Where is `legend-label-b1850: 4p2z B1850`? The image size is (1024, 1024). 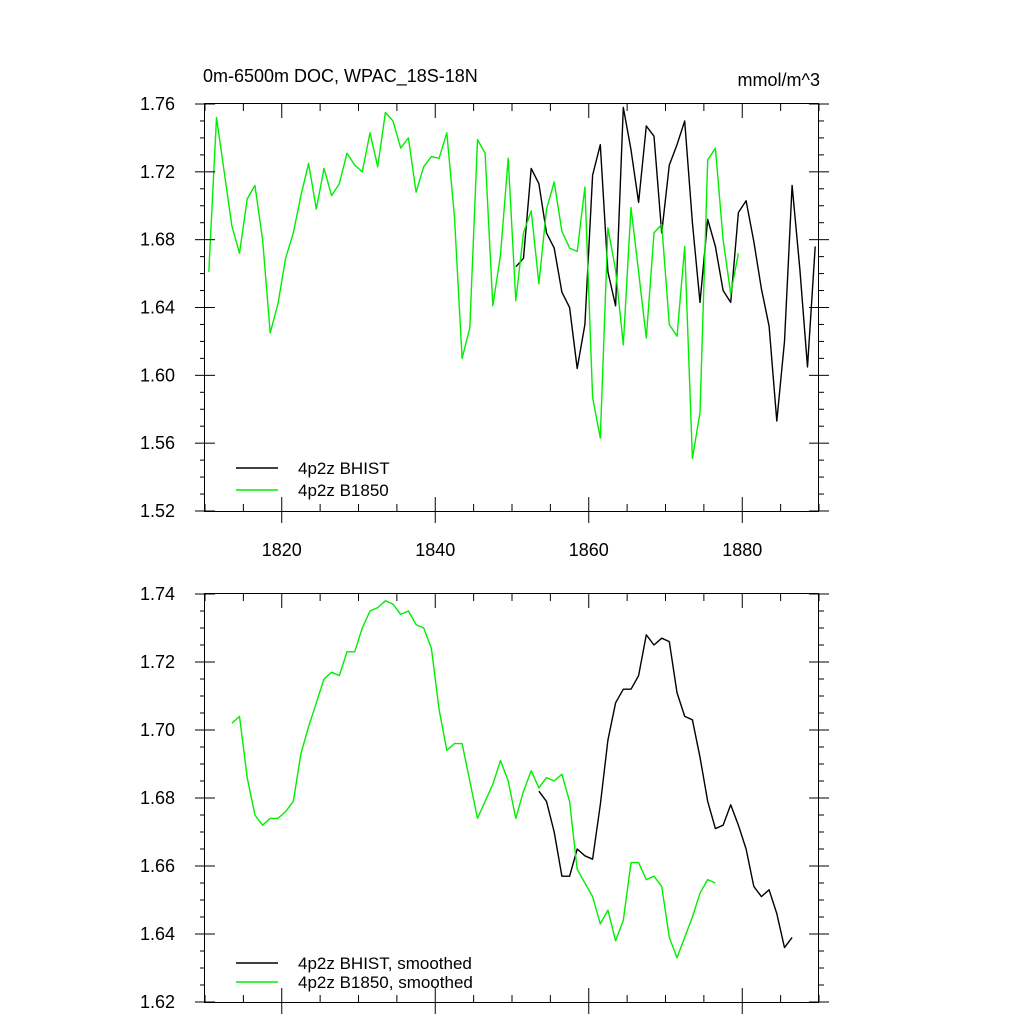 legend-label-b1850: 4p2z B1850 is located at coordinates (343, 490).